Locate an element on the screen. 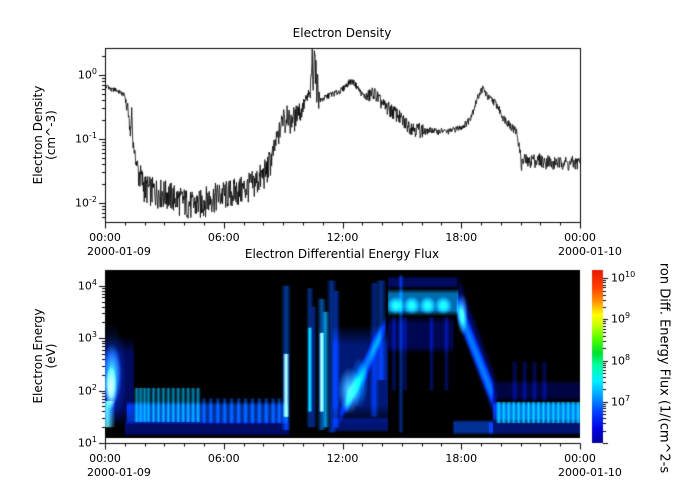 Image resolution: width=687 pixels, height=492 pixels. density-y-axis-label-line2: (cm^-3) is located at coordinates (51, 135).